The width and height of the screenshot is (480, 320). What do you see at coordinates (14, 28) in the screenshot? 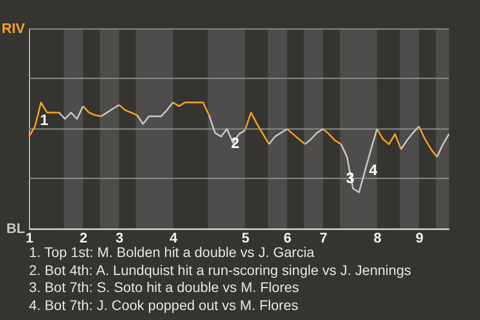
I see `ref-line-label: RIV` at bounding box center [14, 28].